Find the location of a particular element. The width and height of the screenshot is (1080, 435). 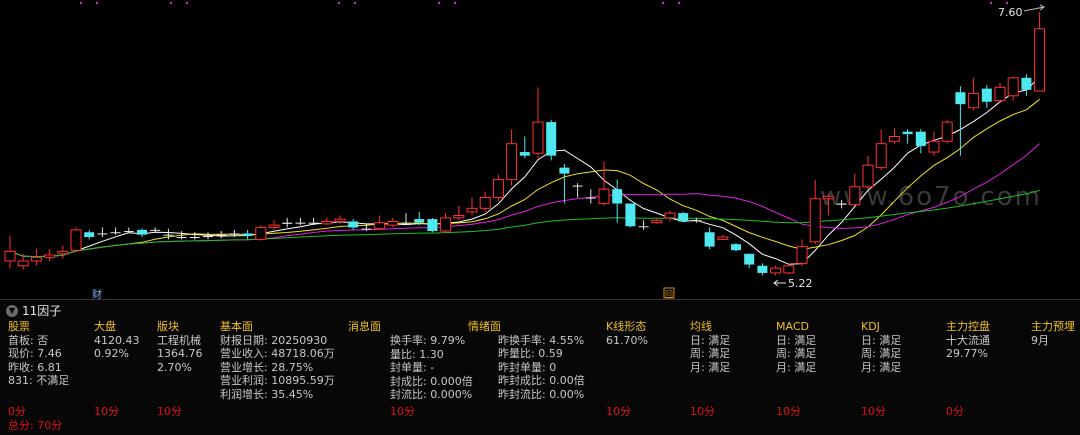

high-price-label: 7.60 is located at coordinates (1010, 12).